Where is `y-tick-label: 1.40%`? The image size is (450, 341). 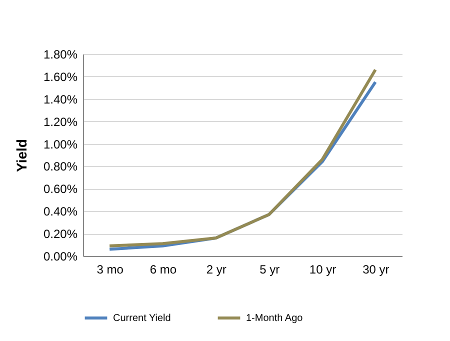
y-tick-label: 1.40% is located at coordinates (60, 99).